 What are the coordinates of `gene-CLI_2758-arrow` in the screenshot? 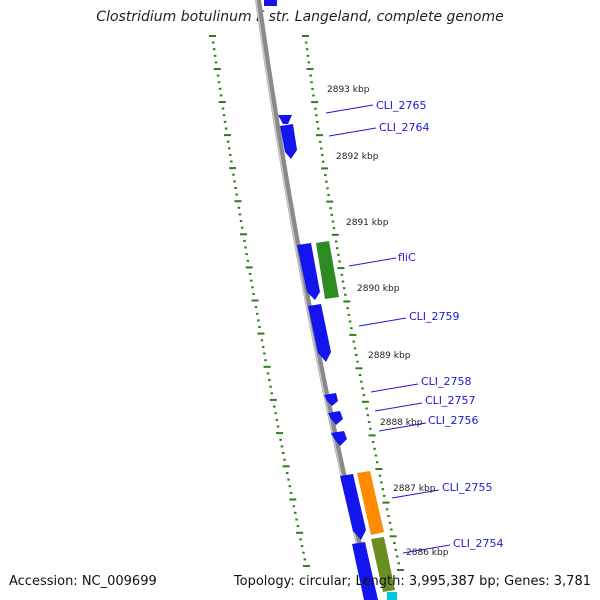 It's located at (331, 399).